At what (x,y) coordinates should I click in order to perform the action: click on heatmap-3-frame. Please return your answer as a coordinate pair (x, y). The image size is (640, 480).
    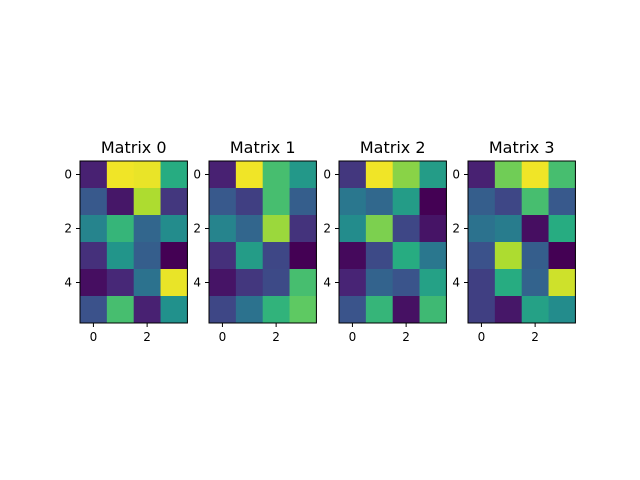
    Looking at the image, I should click on (521, 242).